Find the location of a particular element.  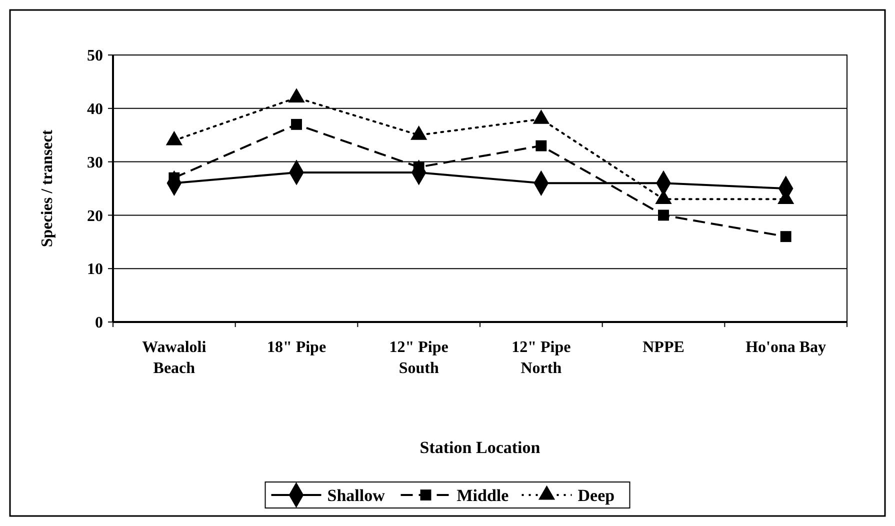

y-tick-label: 20 is located at coordinates (95, 216).